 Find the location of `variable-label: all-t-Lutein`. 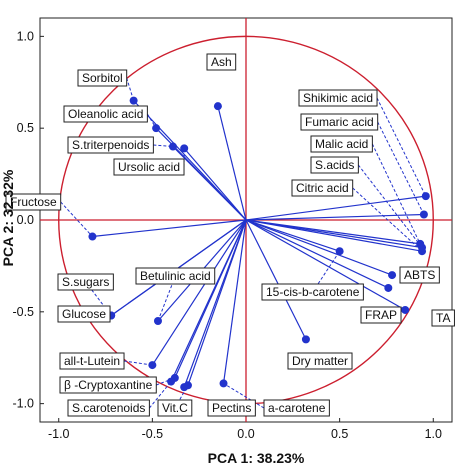

variable-label: all-t-Lutein is located at coordinates (92, 361).